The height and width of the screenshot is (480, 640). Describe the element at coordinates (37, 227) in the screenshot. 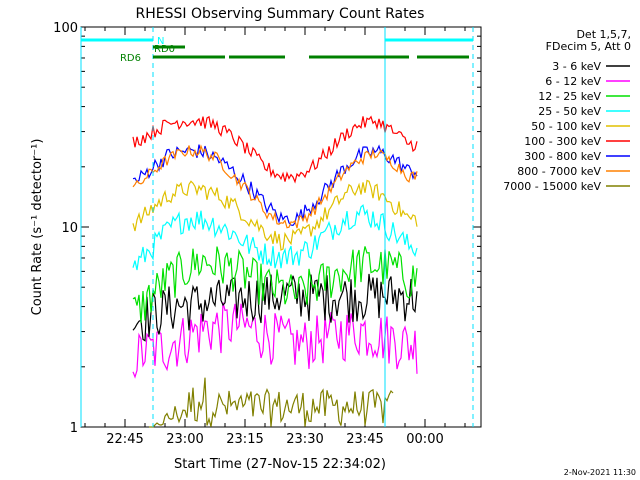

I see `y-axis-label: Count Rate (s⁻¹ detector⁻¹)` at that location.